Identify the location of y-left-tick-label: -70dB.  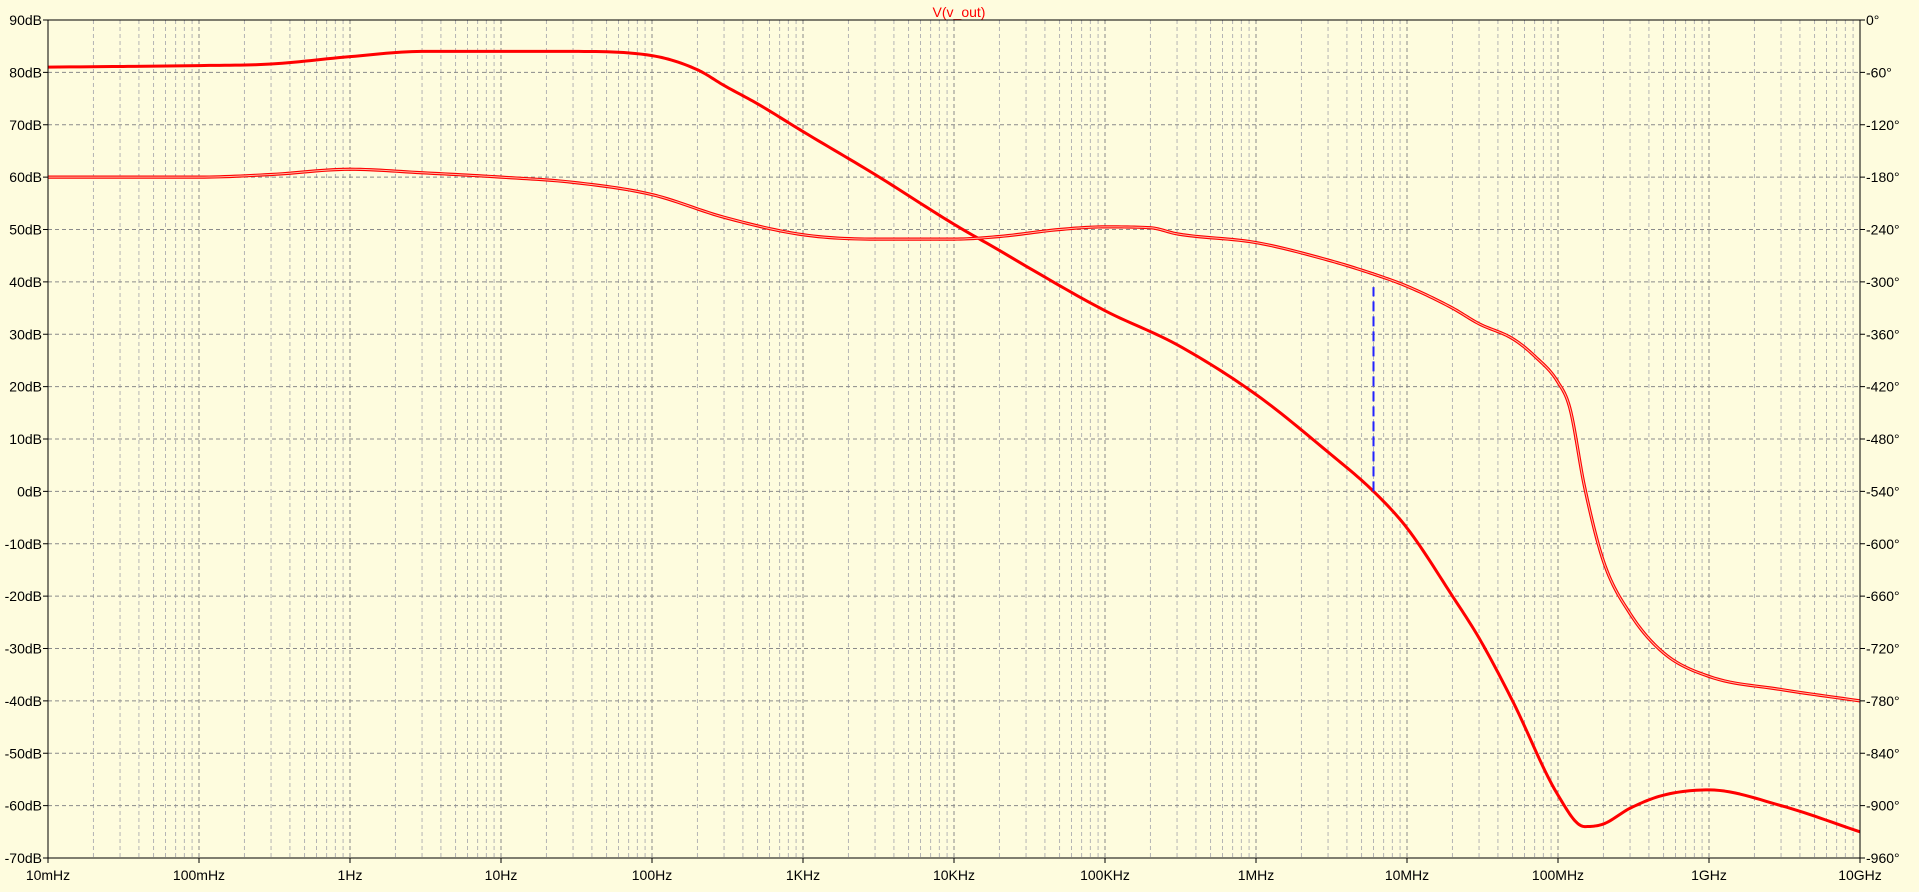
(23, 858).